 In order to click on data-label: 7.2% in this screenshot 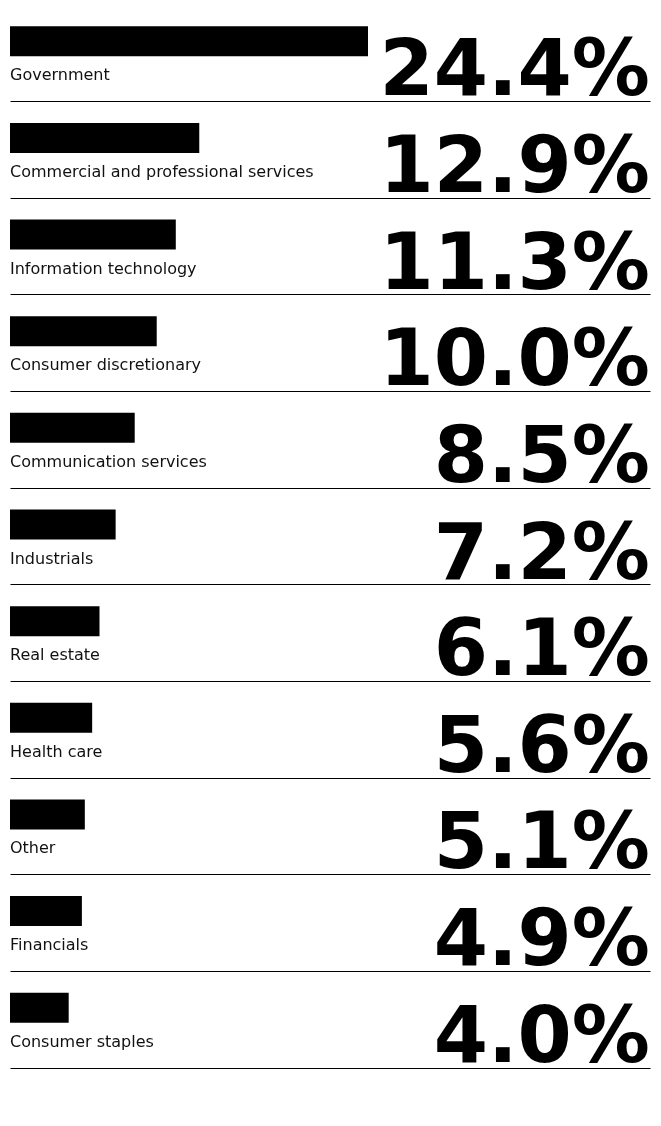, I will do `click(541, 551)`.